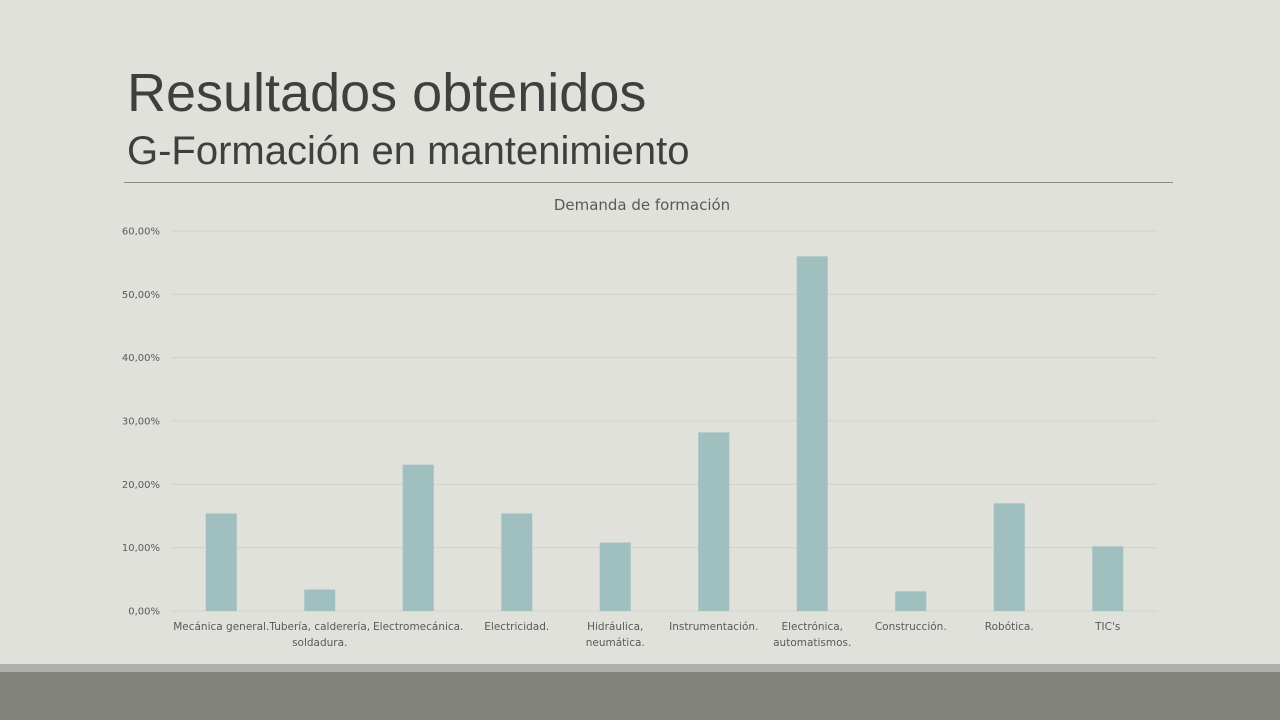 Image resolution: width=1280 pixels, height=720 pixels. What do you see at coordinates (141, 295) in the screenshot?
I see `y-tick-label: 50,00%` at bounding box center [141, 295].